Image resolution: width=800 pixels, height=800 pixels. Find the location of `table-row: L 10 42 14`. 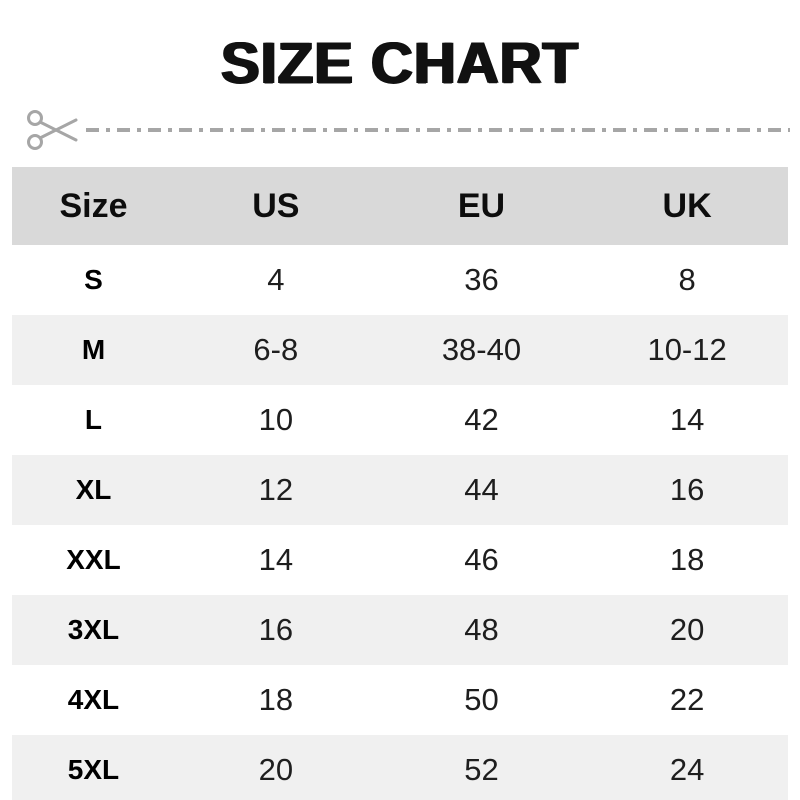

table-row: L 10 42 14 is located at coordinates (400, 420).